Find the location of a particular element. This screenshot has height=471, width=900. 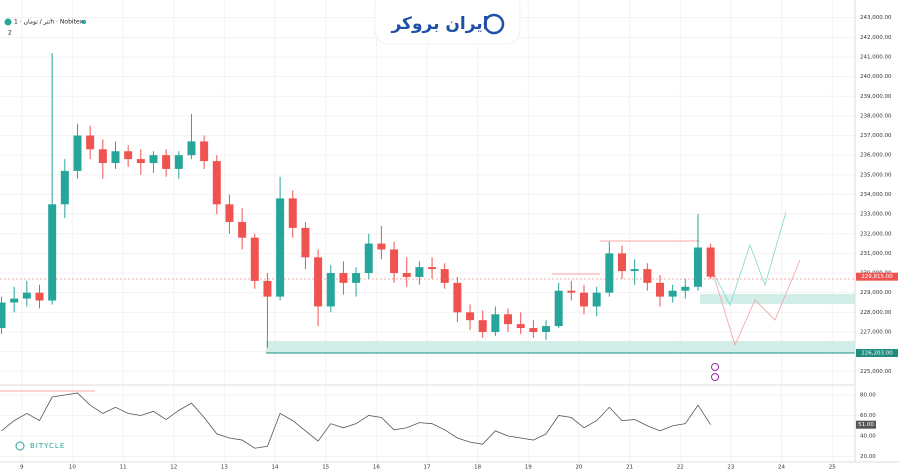

watermark-icon is located at coordinates (20, 446).